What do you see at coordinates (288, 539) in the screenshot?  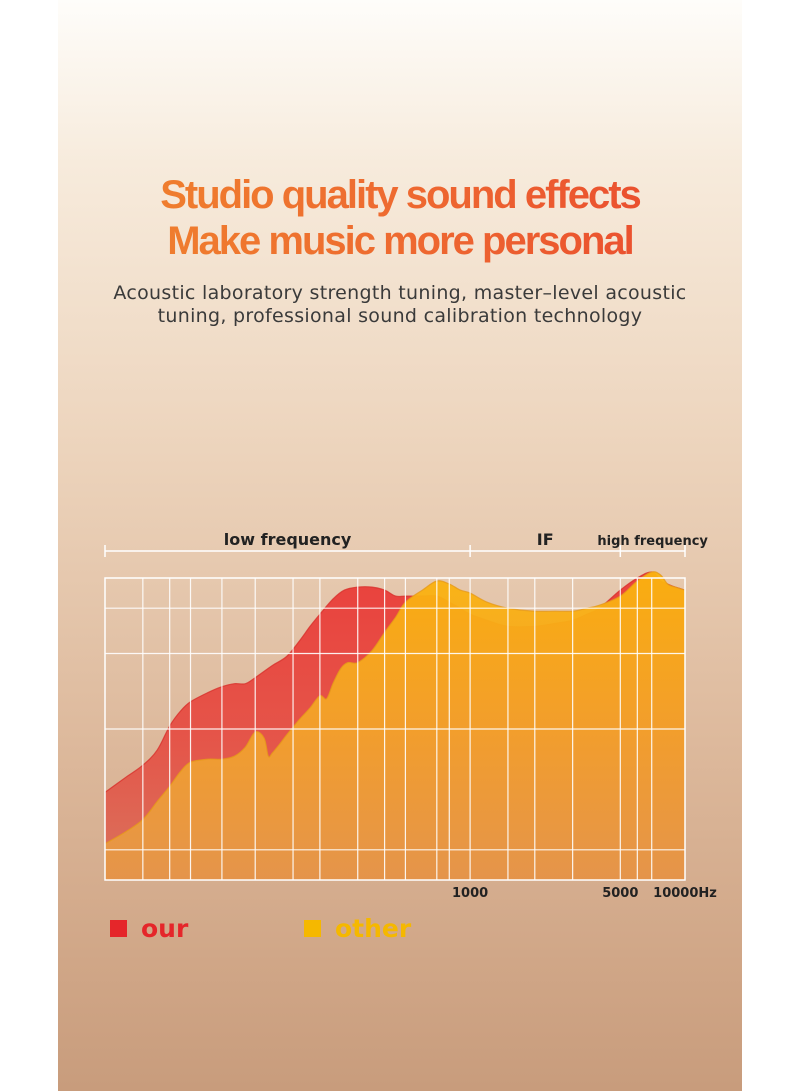 I see `band-label-0: low frequency` at bounding box center [288, 539].